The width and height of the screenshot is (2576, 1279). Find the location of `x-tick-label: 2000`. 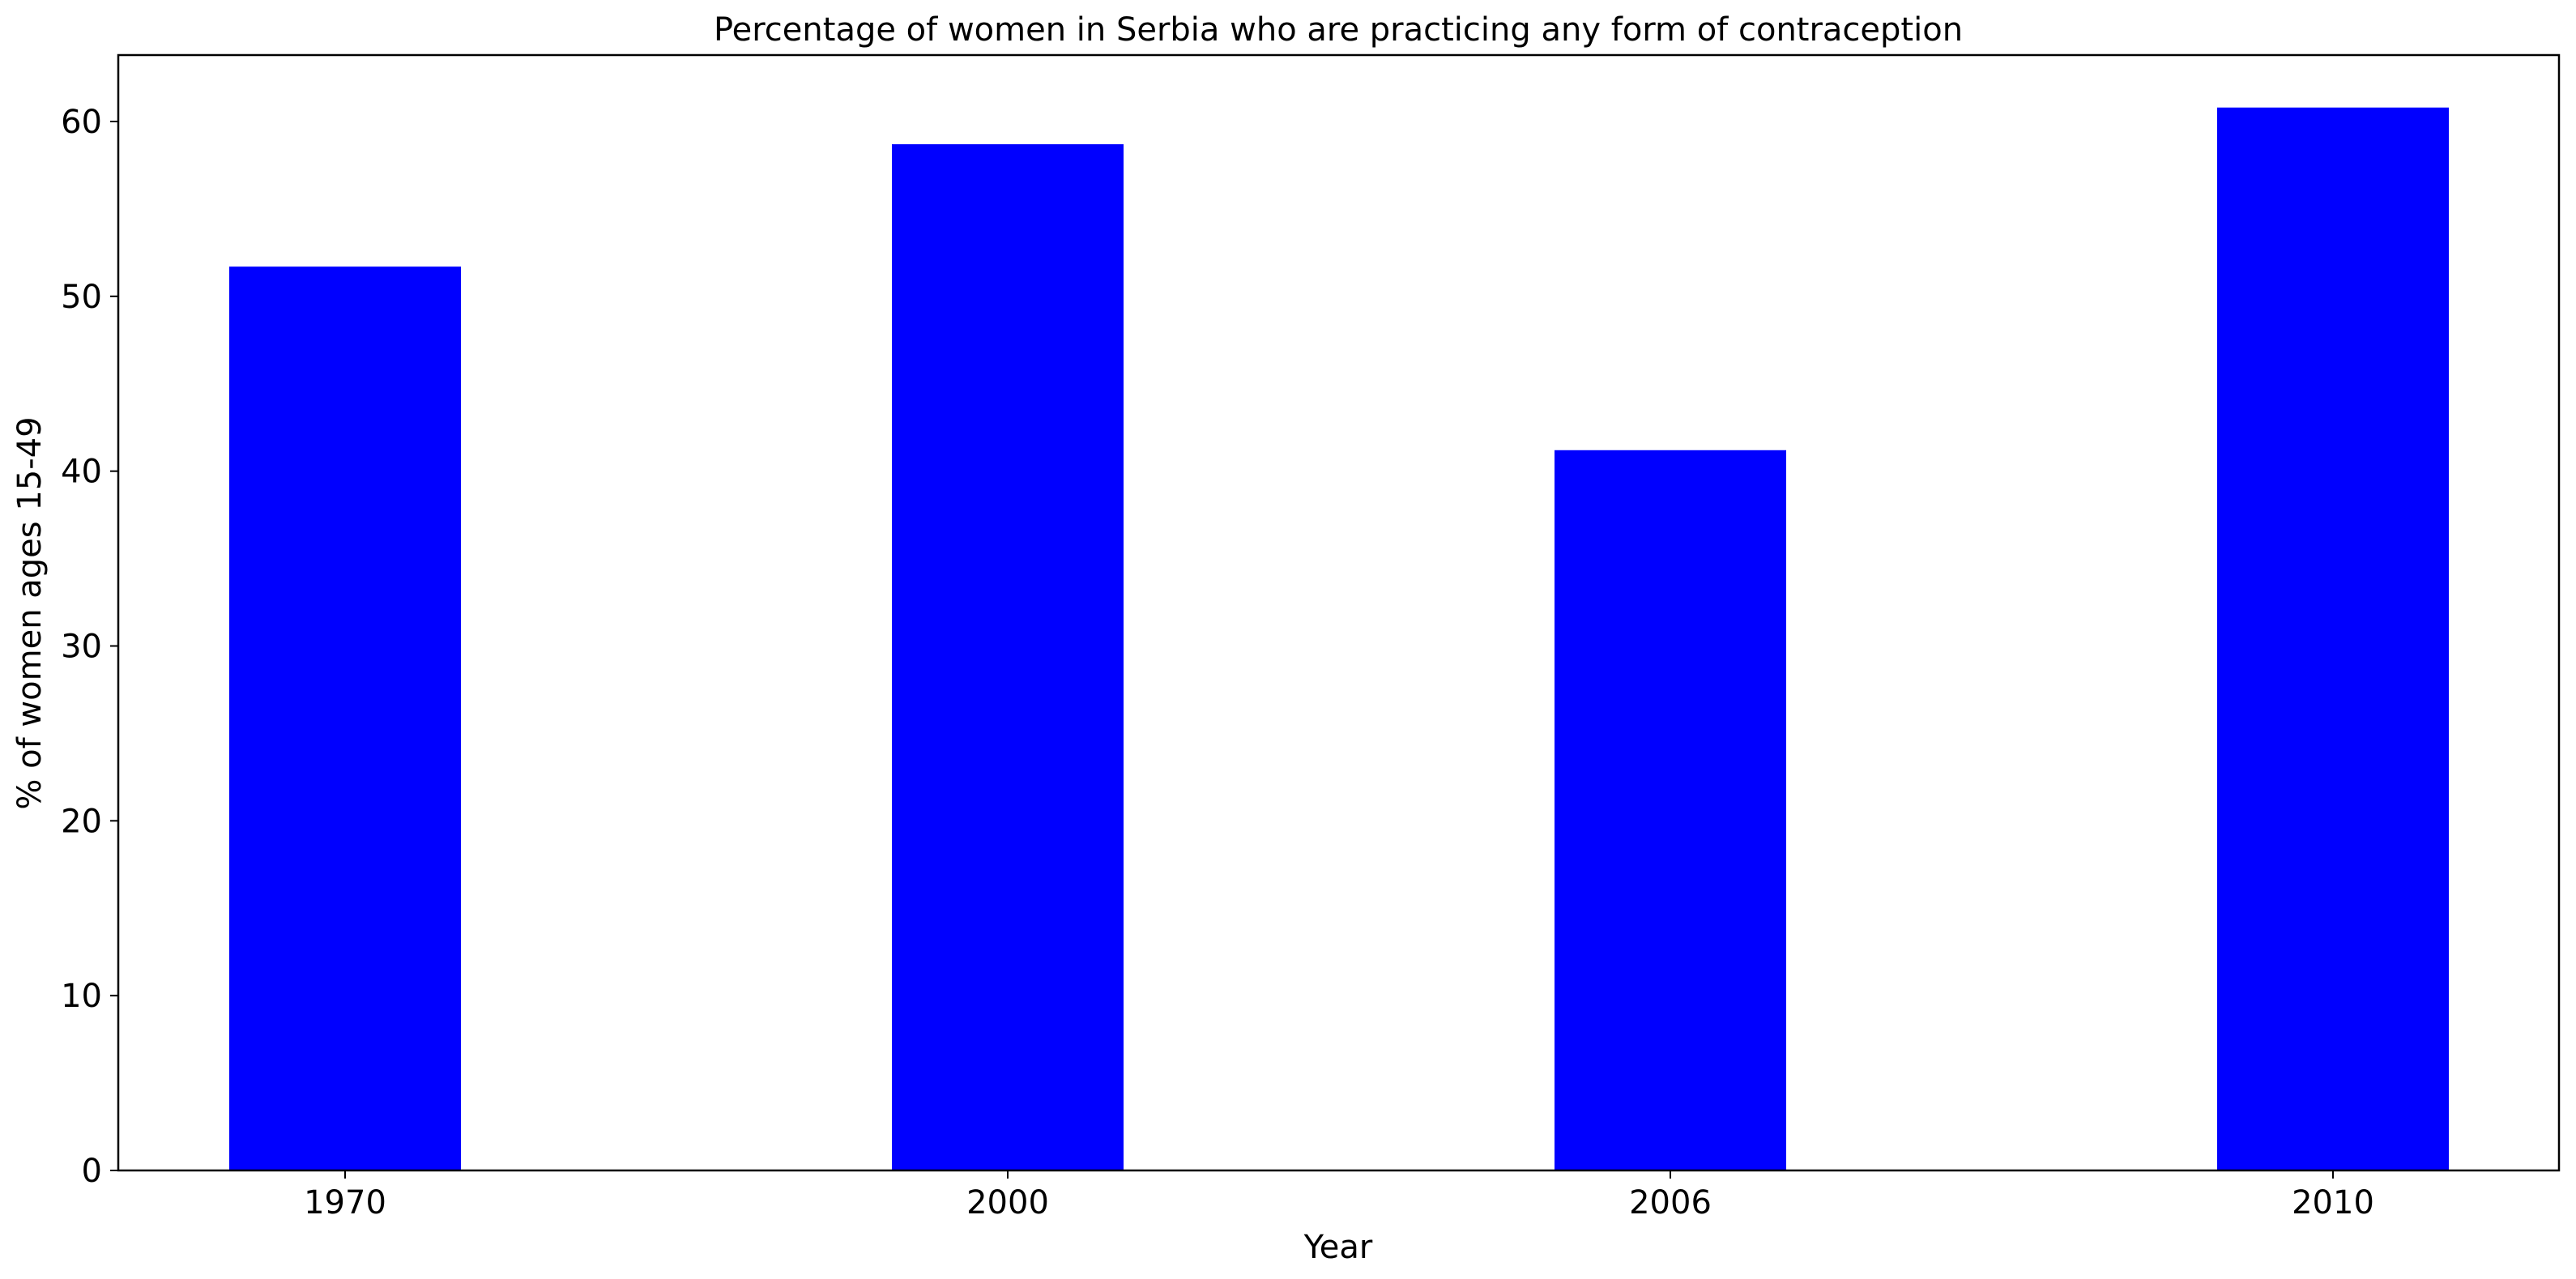

x-tick-label: 2000 is located at coordinates (1007, 1202).